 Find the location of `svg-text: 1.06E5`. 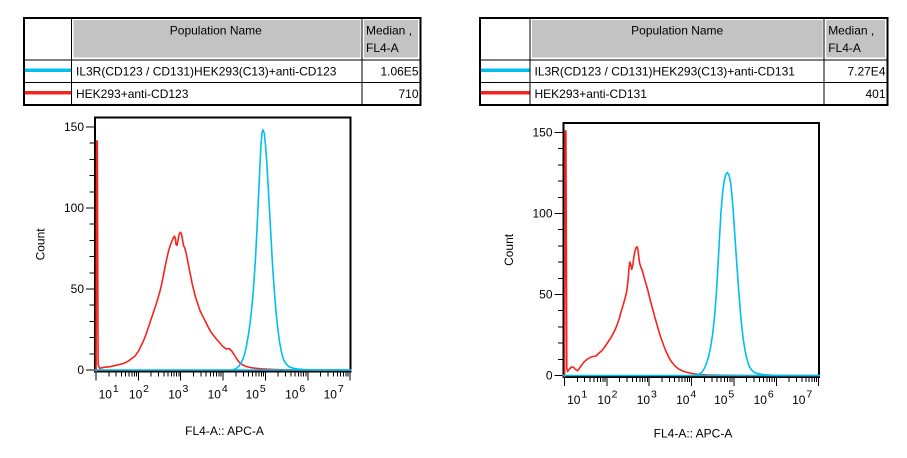

svg-text: 1.06E5 is located at coordinates (399, 72).